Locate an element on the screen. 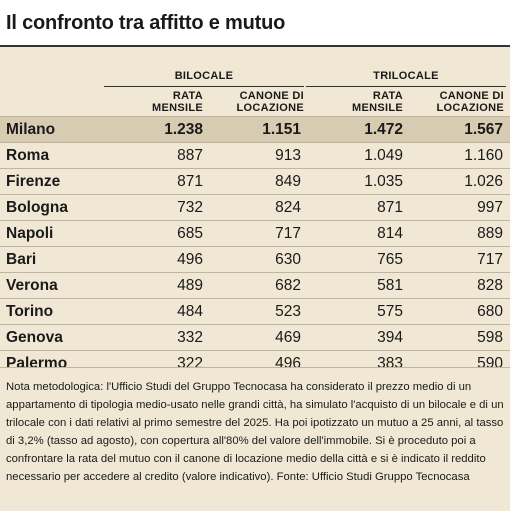 The height and width of the screenshot is (511, 512). column-header-bilo-rata: RATA MENSILE is located at coordinates (163, 102).